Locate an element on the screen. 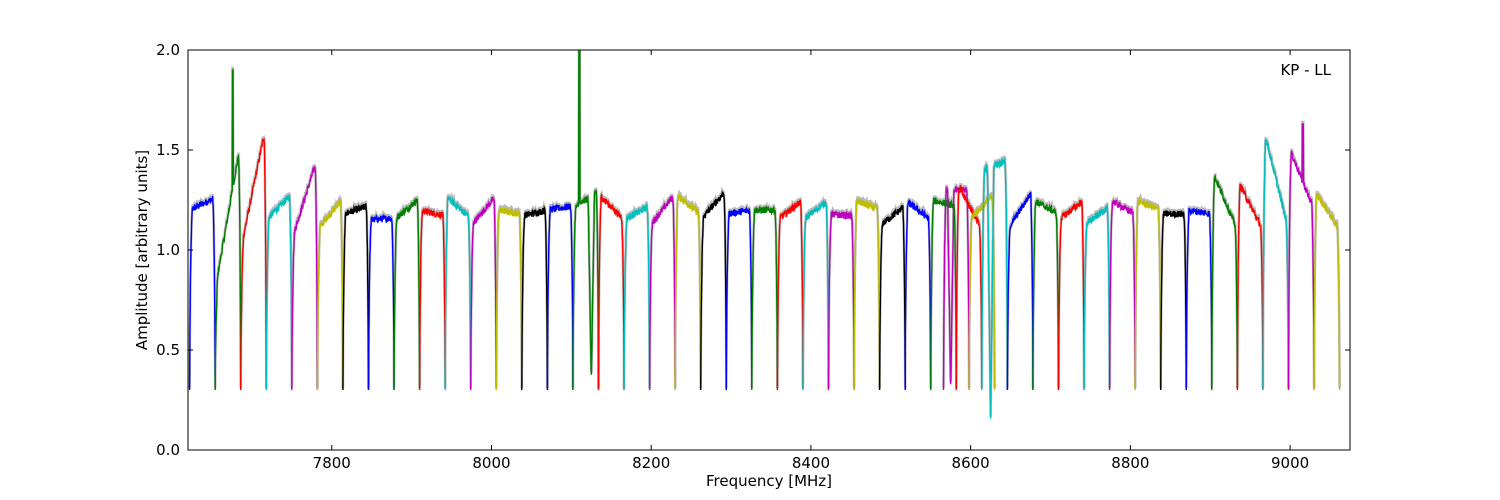 Image resolution: width=1500 pixels, height=500 pixels. x-tick-label: 8800 is located at coordinates (1130, 463).